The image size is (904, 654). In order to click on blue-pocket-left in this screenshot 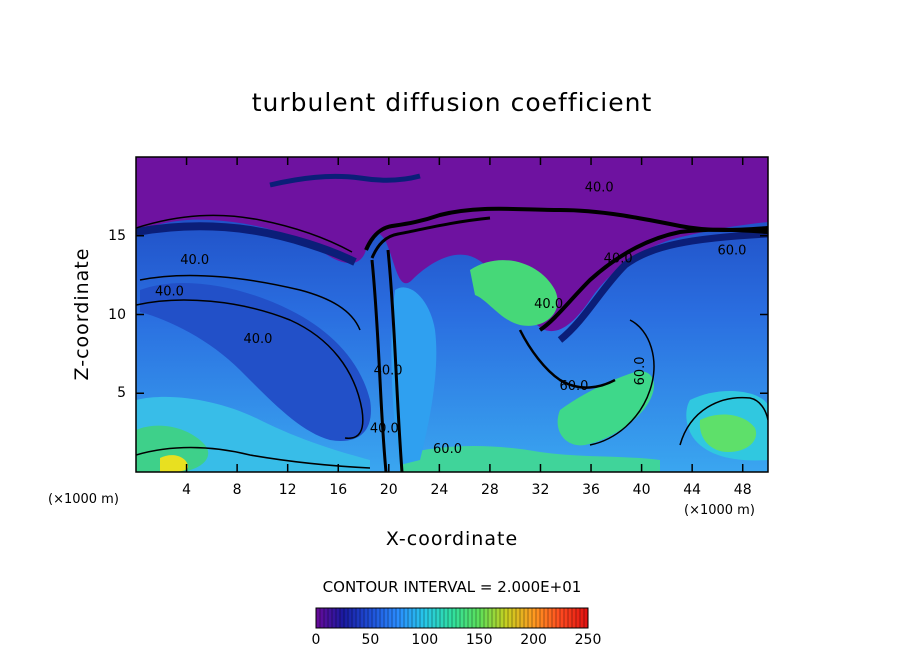, I will do `click(255, 361)`.